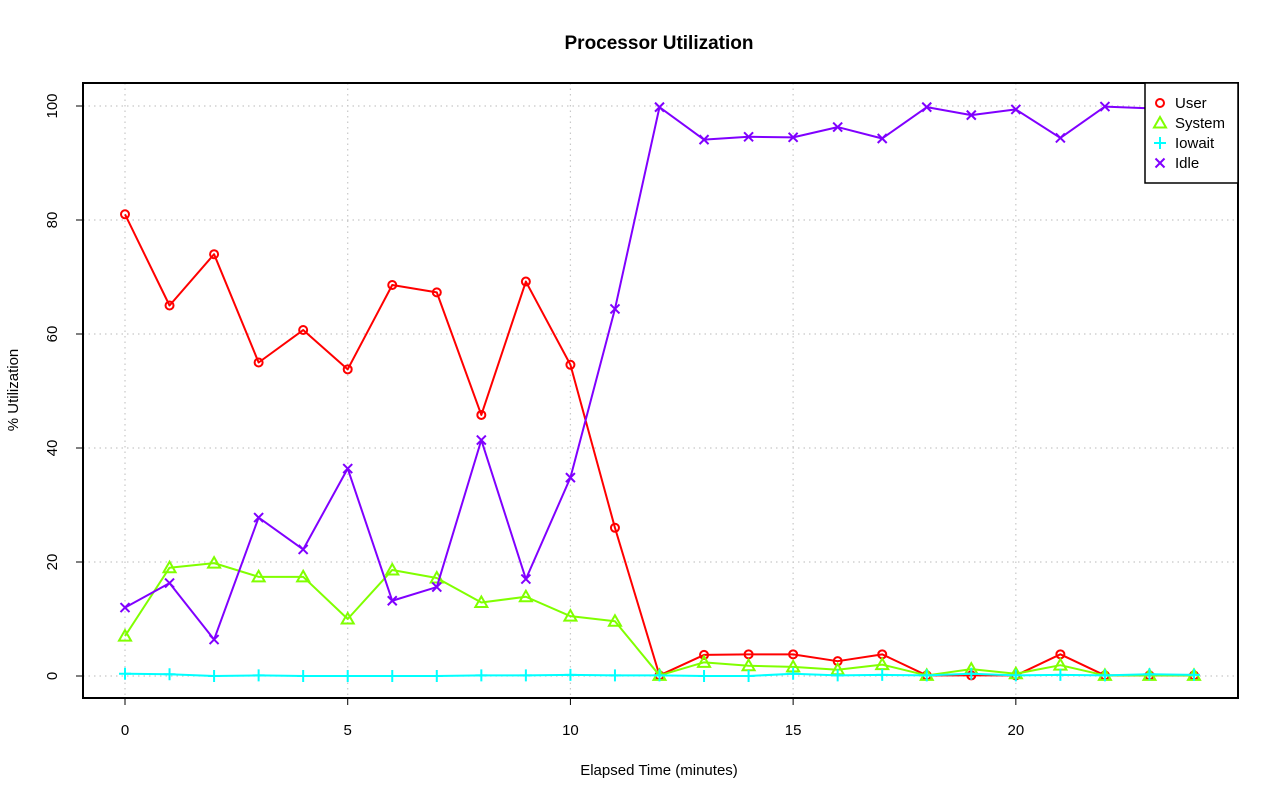  Describe the element at coordinates (793, 730) in the screenshot. I see `x-tick-label: 15` at that location.